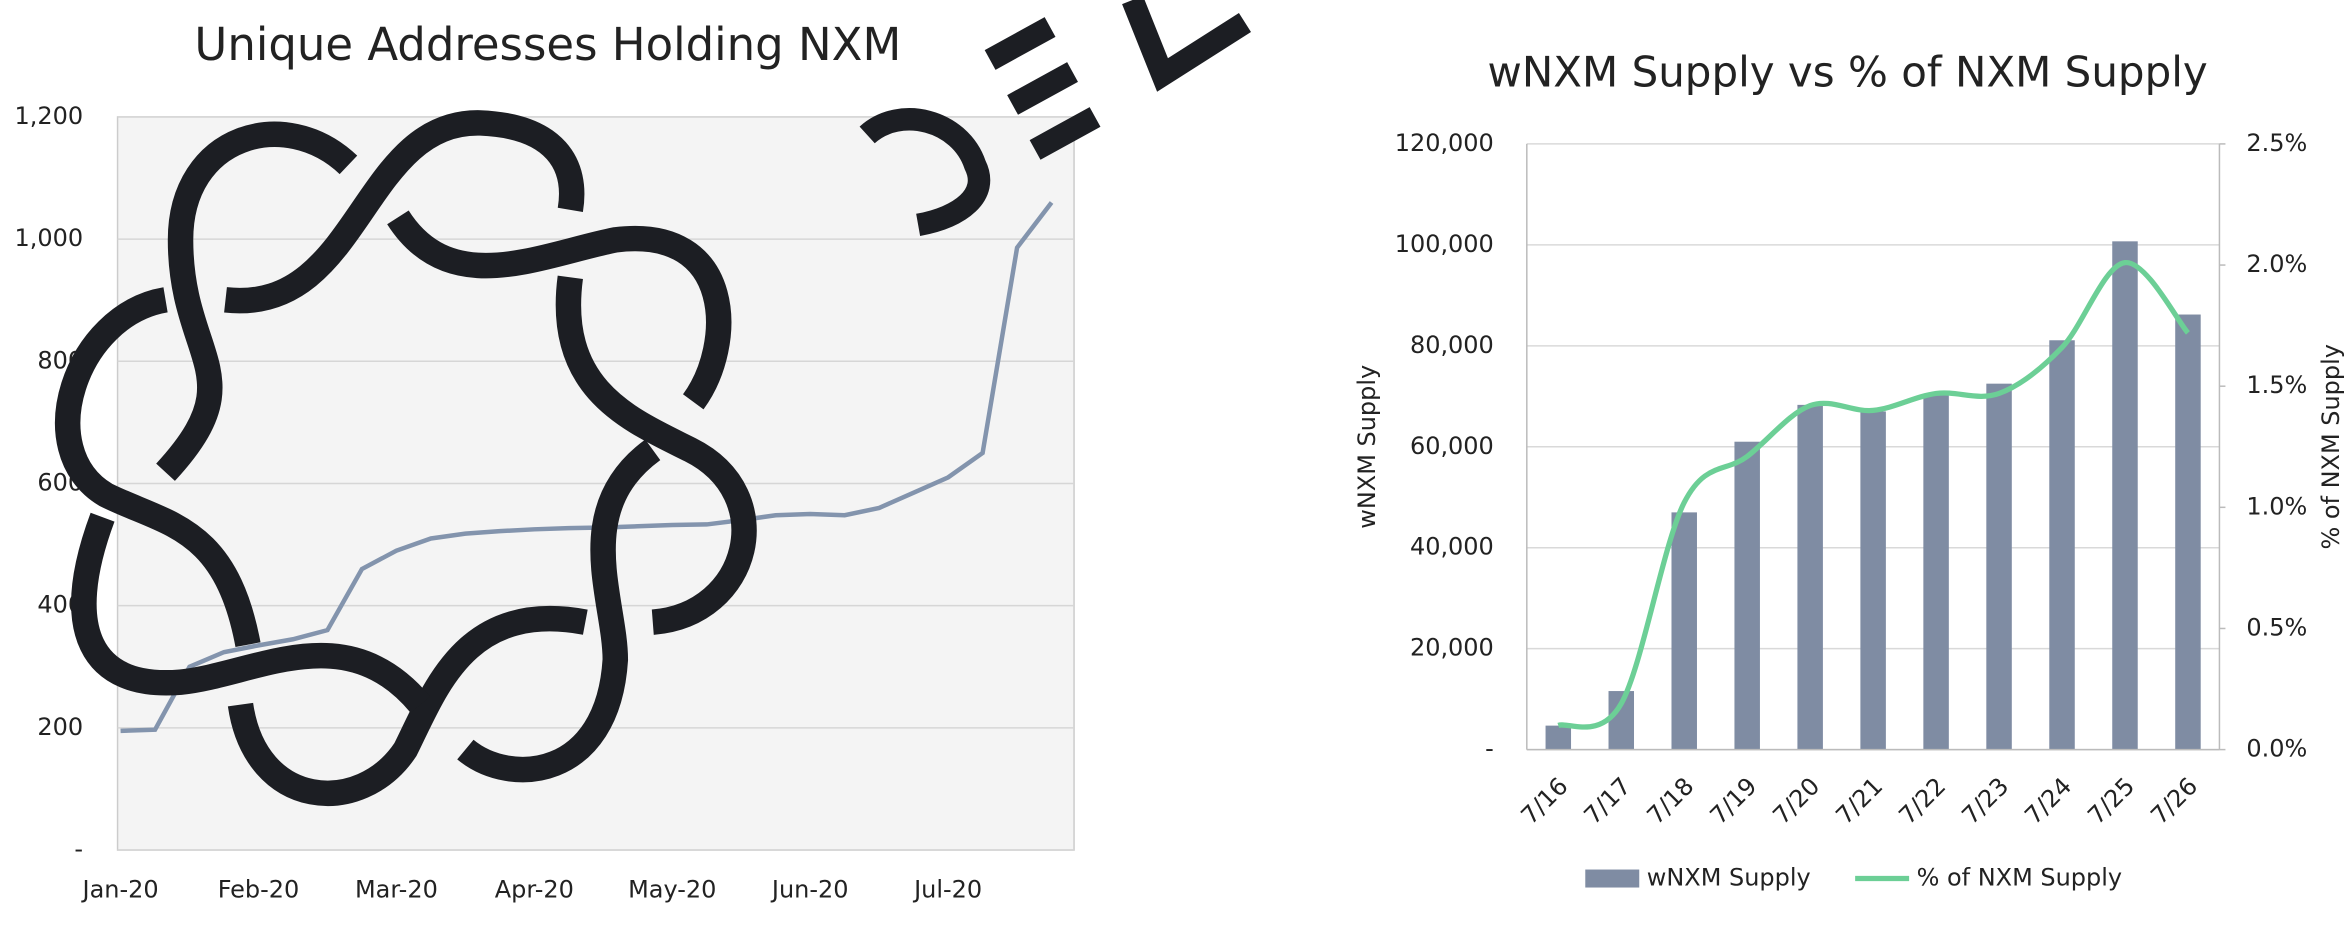 This screenshot has width=2352, height=938. I want to click on x-tick-label: Jan-20, so click(120, 890).